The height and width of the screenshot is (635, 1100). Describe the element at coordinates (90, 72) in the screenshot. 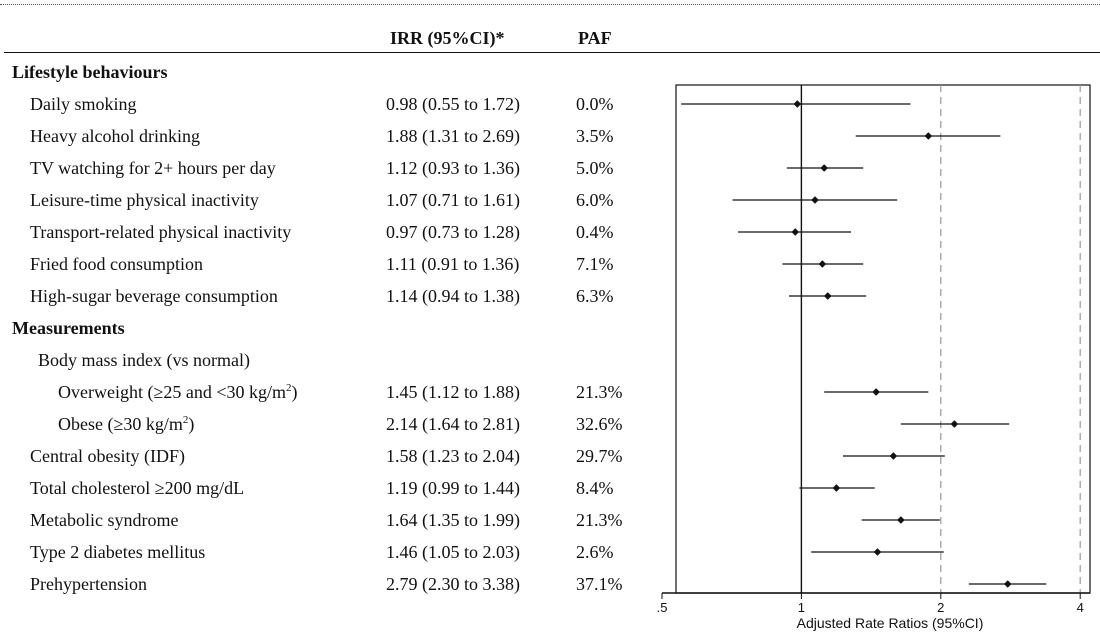

I see `section-label: Lifestyle behaviours` at that location.